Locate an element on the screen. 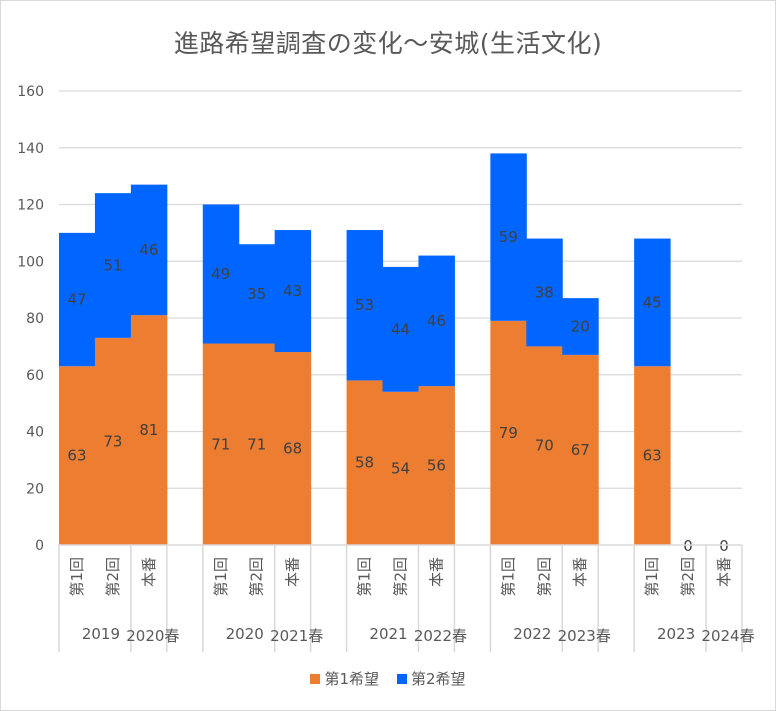  data-label: 45 is located at coordinates (652, 302).